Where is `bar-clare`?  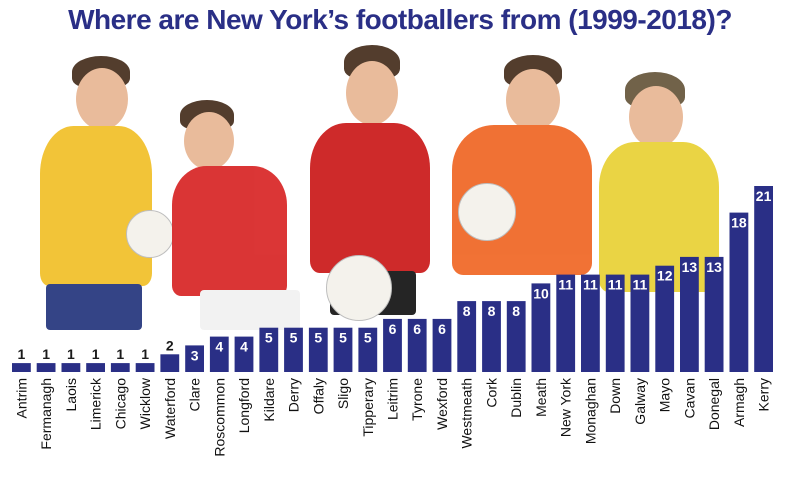
bar-clare is located at coordinates (194, 358).